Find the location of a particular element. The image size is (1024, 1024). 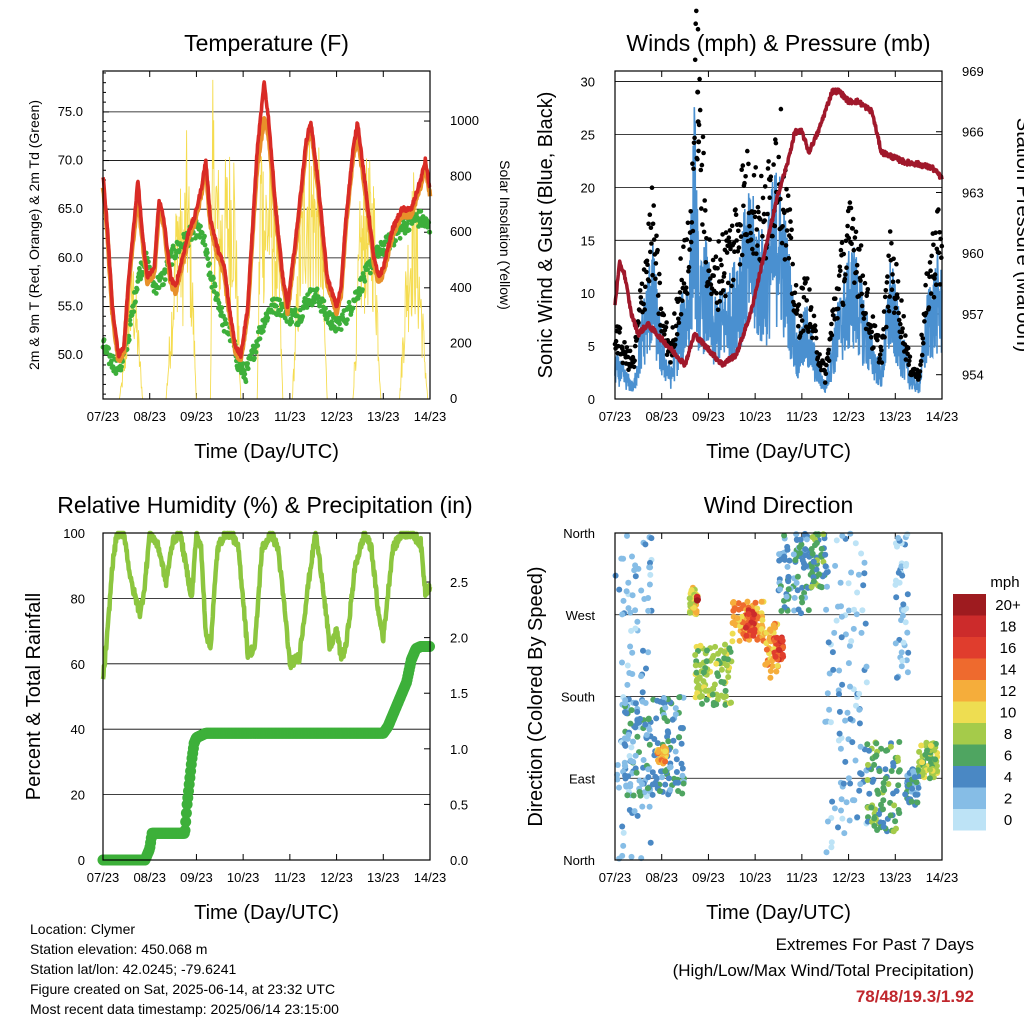

legend-label: 14 is located at coordinates (1008, 670).